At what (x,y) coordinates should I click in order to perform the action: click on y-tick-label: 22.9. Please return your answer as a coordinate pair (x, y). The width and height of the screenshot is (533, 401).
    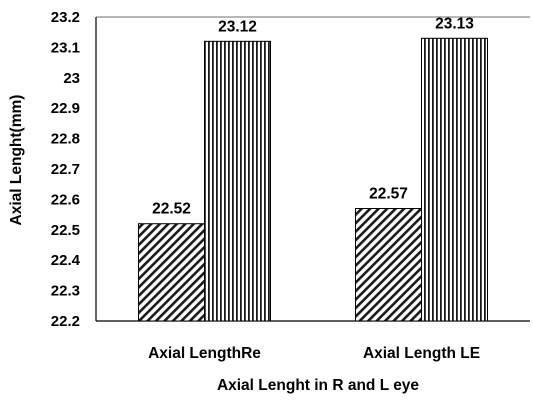
    Looking at the image, I should click on (65, 108).